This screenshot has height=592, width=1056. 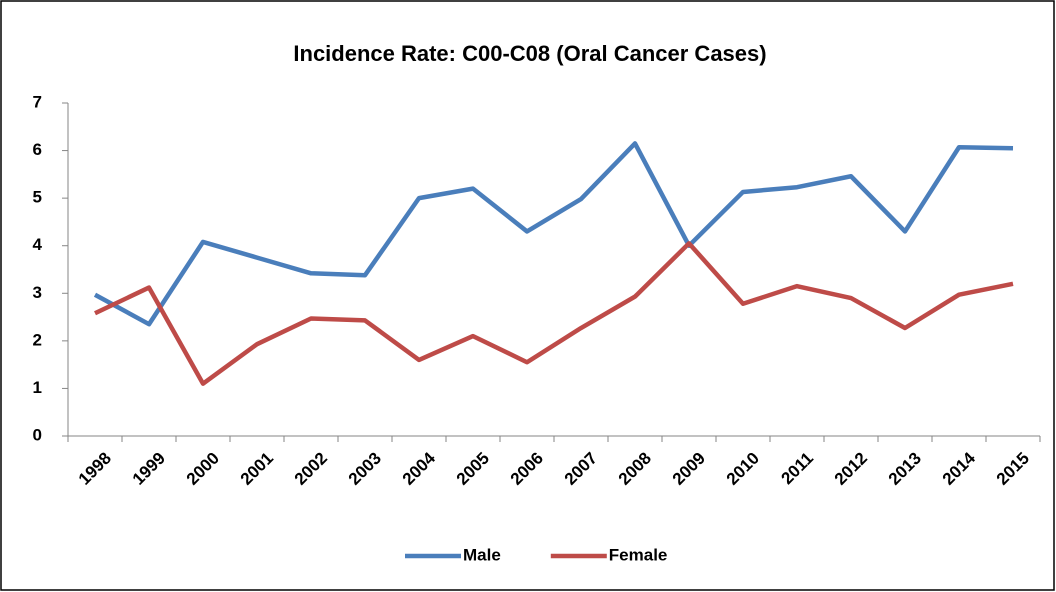 What do you see at coordinates (37, 387) in the screenshot?
I see `y-tick-label: 1` at bounding box center [37, 387].